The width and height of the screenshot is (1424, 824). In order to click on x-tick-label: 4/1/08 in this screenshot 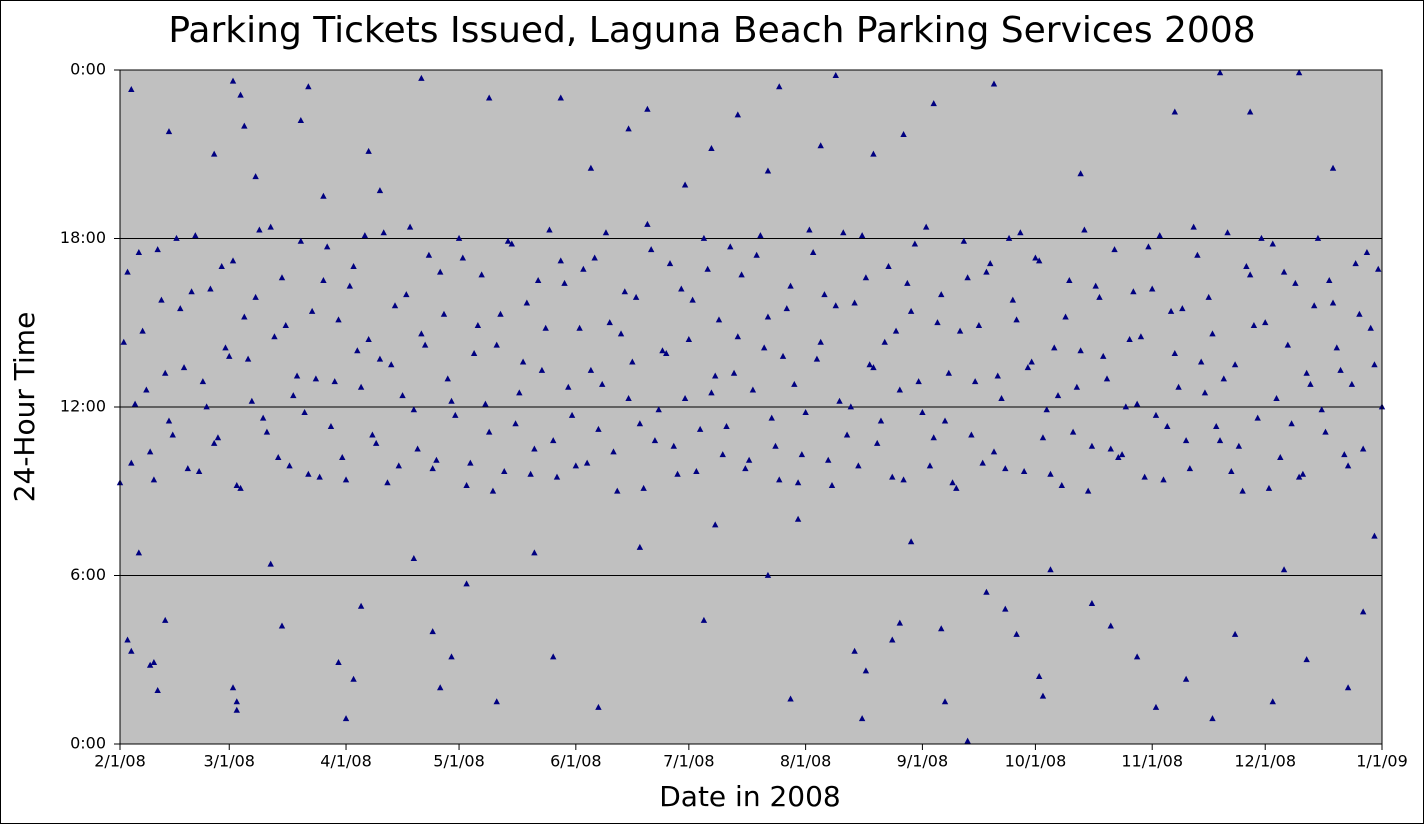, I will do `click(346, 761)`.